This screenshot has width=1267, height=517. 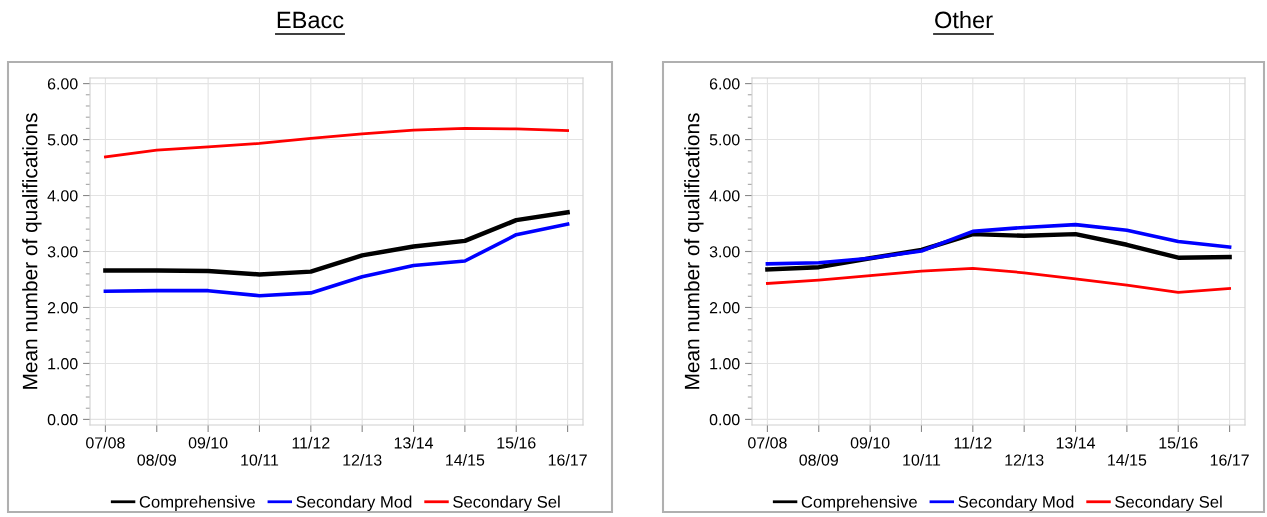 What do you see at coordinates (310, 20) in the screenshot?
I see `chart-title: EBacc` at bounding box center [310, 20].